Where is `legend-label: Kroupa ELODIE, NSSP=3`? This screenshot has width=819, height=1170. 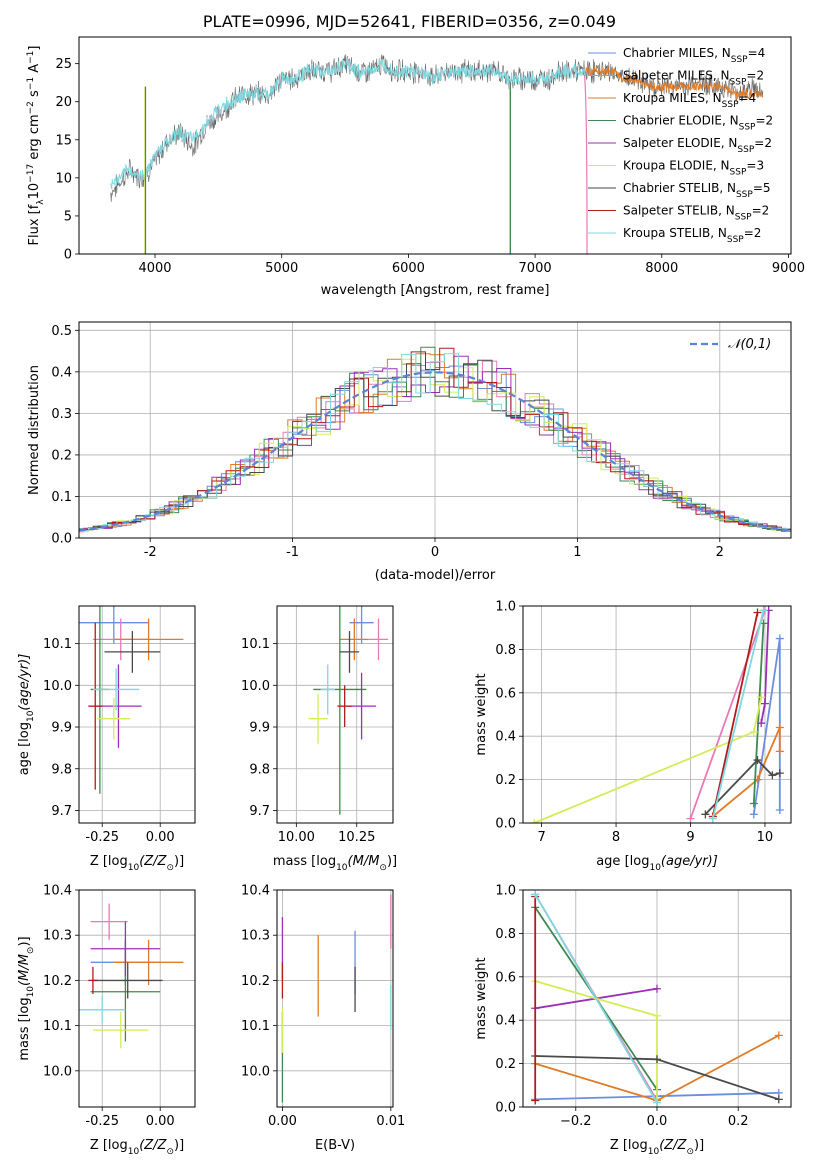 legend-label: Kroupa ELODIE, NSSP=3 is located at coordinates (693, 168).